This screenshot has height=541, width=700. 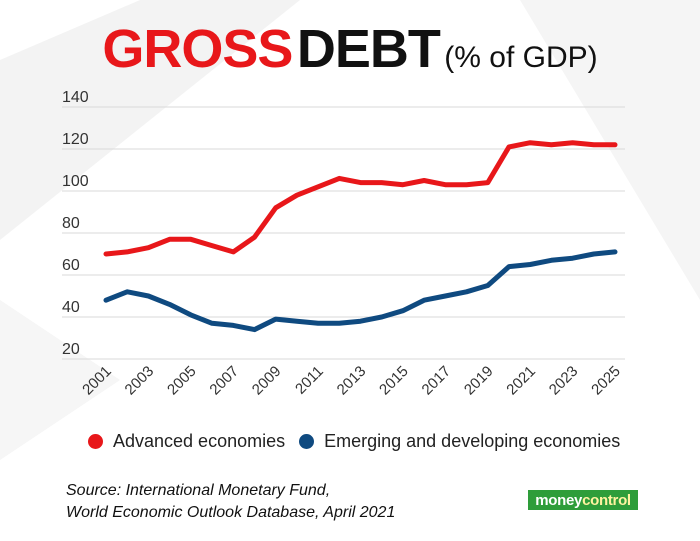 I want to click on legend-marker-advanced, so click(x=95, y=441).